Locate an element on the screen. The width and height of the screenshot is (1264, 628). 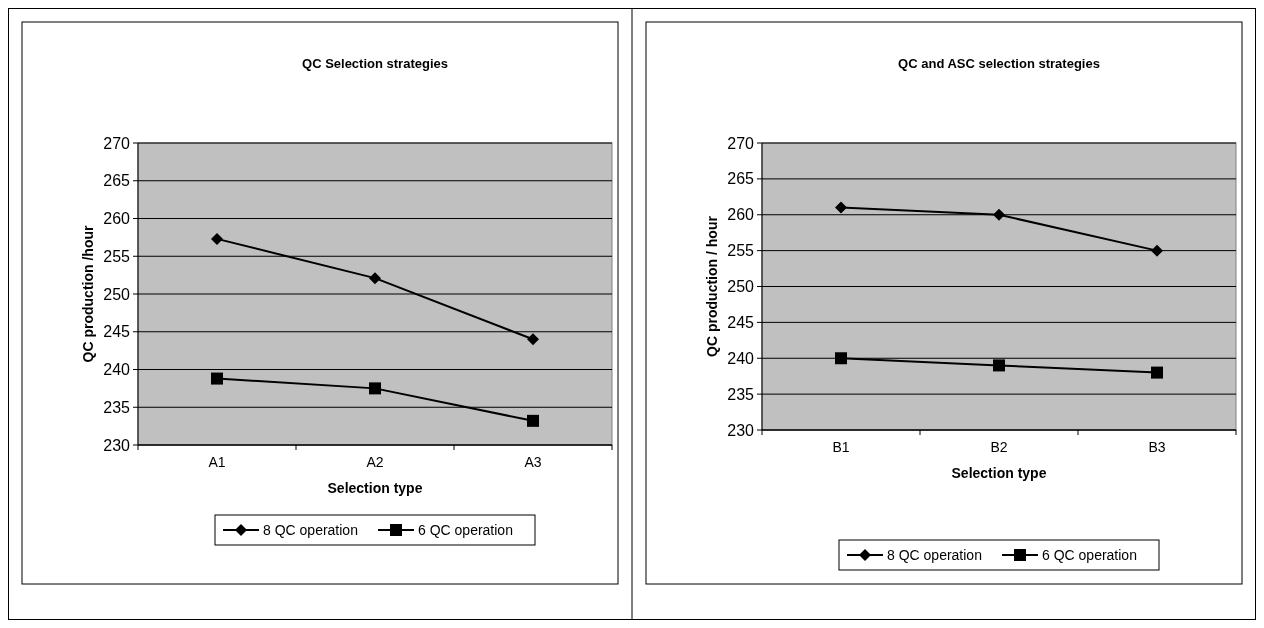
x-tick-label: B2 is located at coordinates (999, 447).